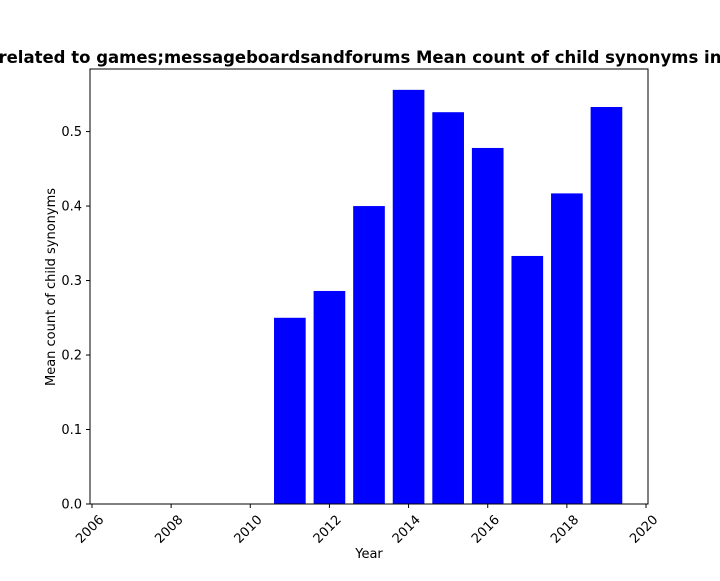  What do you see at coordinates (565, 530) in the screenshot?
I see `x-tick-label: 2018` at bounding box center [565, 530].